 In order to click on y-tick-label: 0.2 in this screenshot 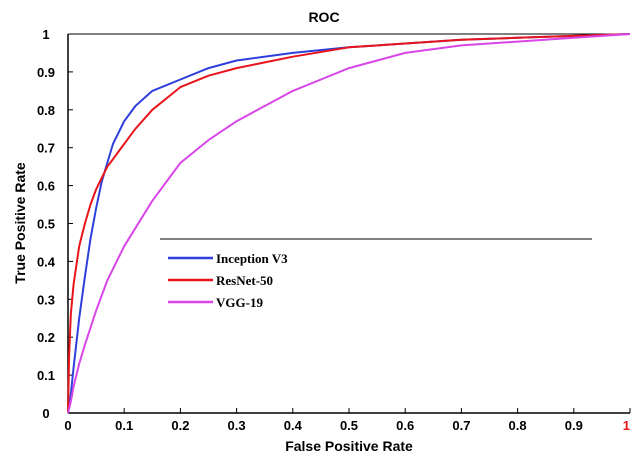, I will do `click(46, 337)`.